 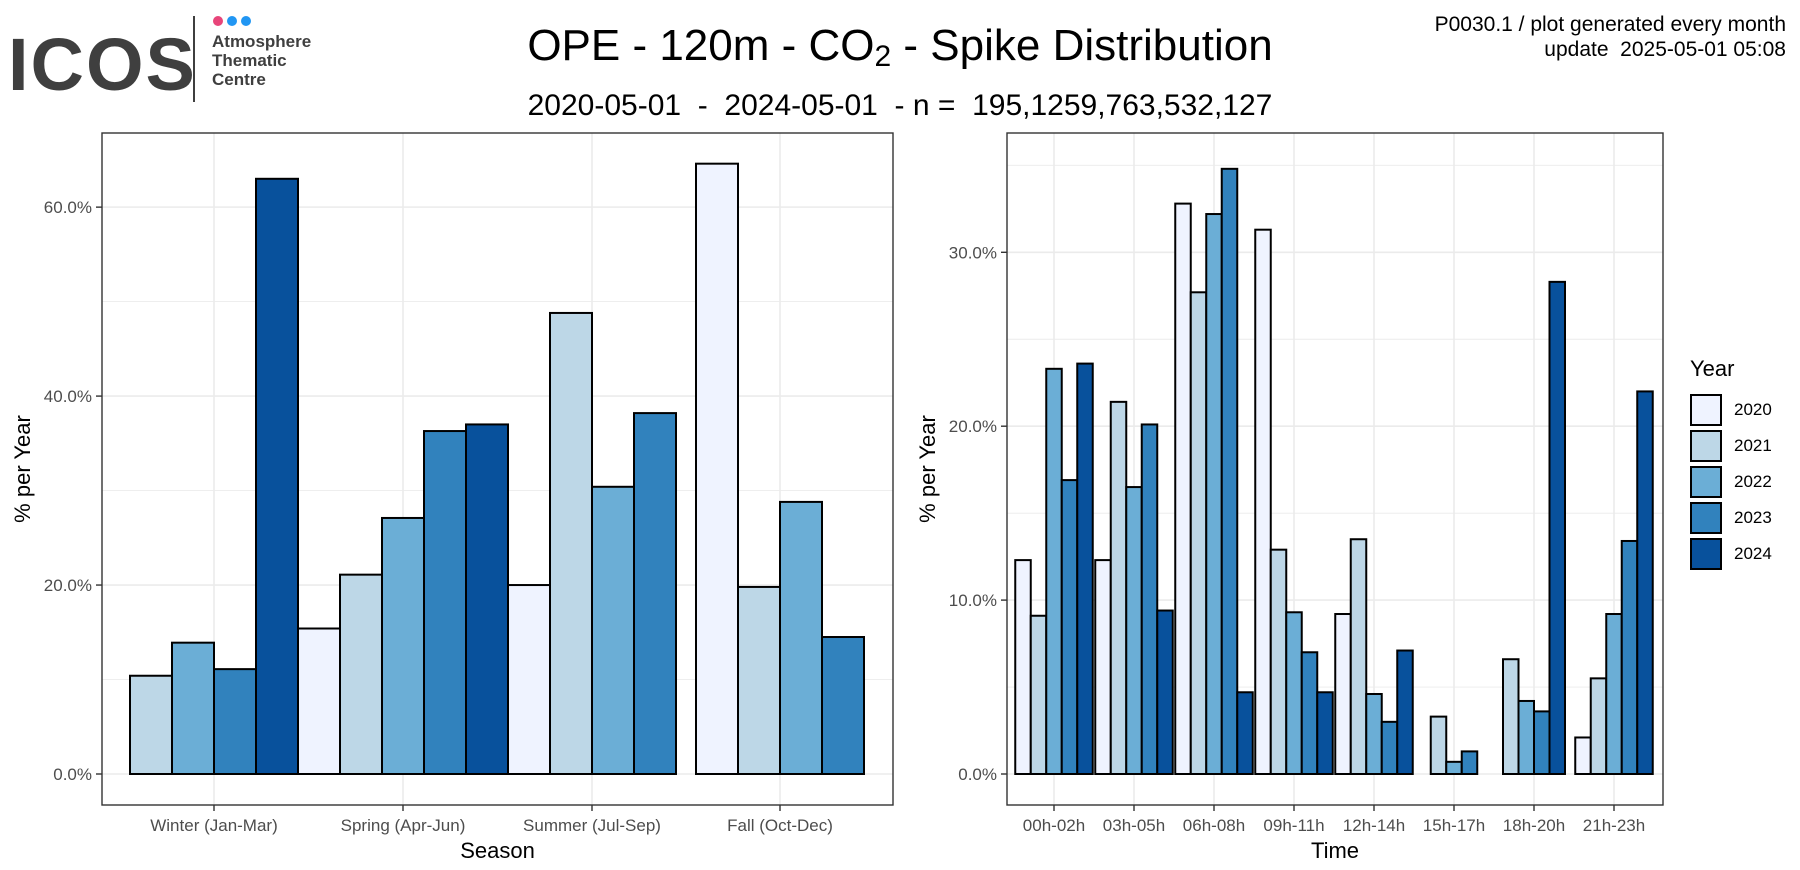 What do you see at coordinates (1665, 49) in the screenshot?
I see `plot-meta-line-2: update 2025-05-01 05:08` at bounding box center [1665, 49].